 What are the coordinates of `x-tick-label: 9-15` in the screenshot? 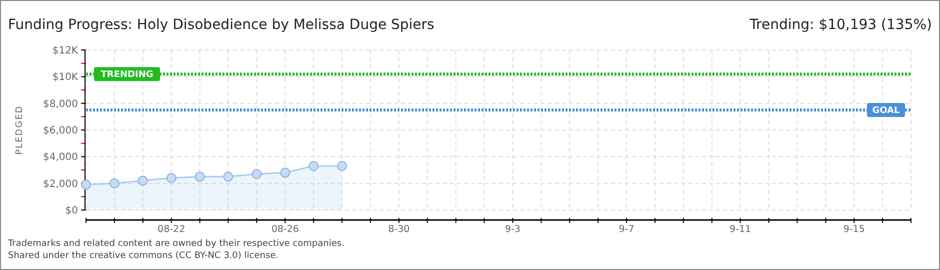 It's located at (854, 229).